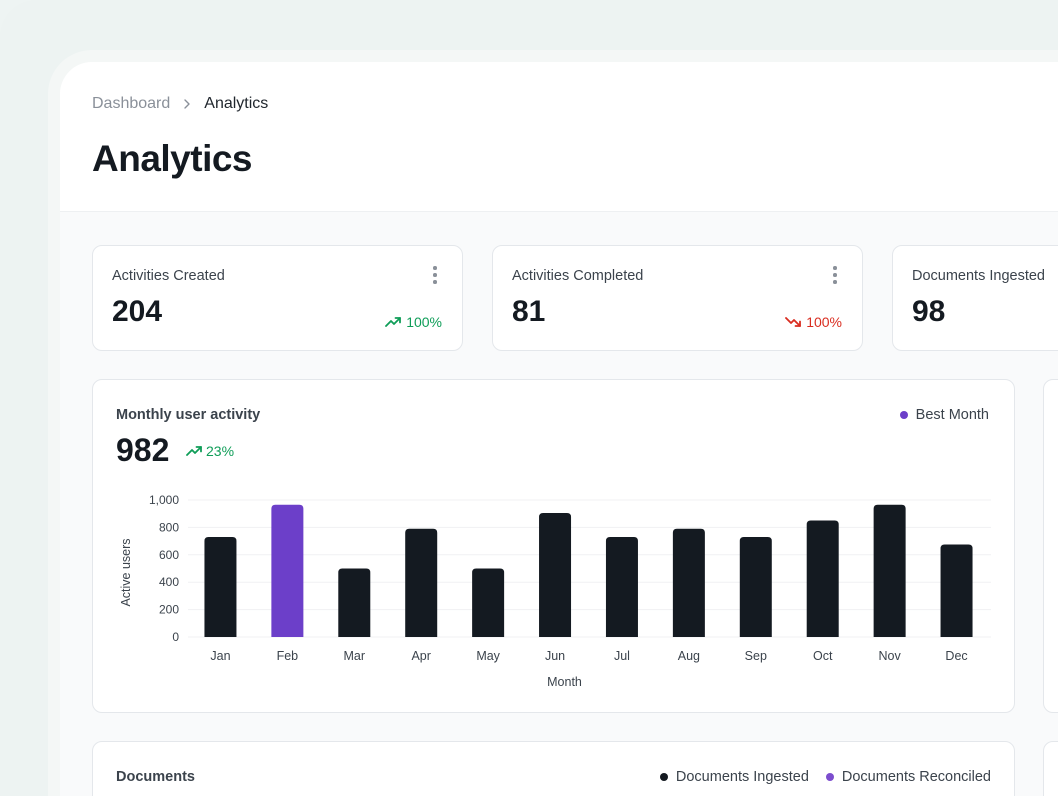  I want to click on x-tick-label: Apr, so click(420, 656).